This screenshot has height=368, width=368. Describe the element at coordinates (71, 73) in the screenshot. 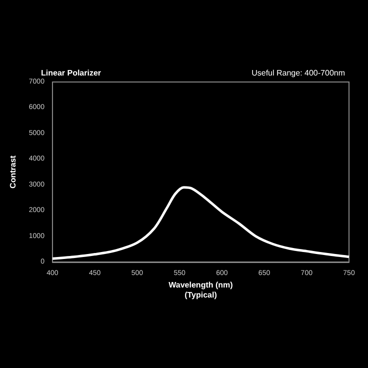

I see `chart-title: Linear Polarizer` at that location.